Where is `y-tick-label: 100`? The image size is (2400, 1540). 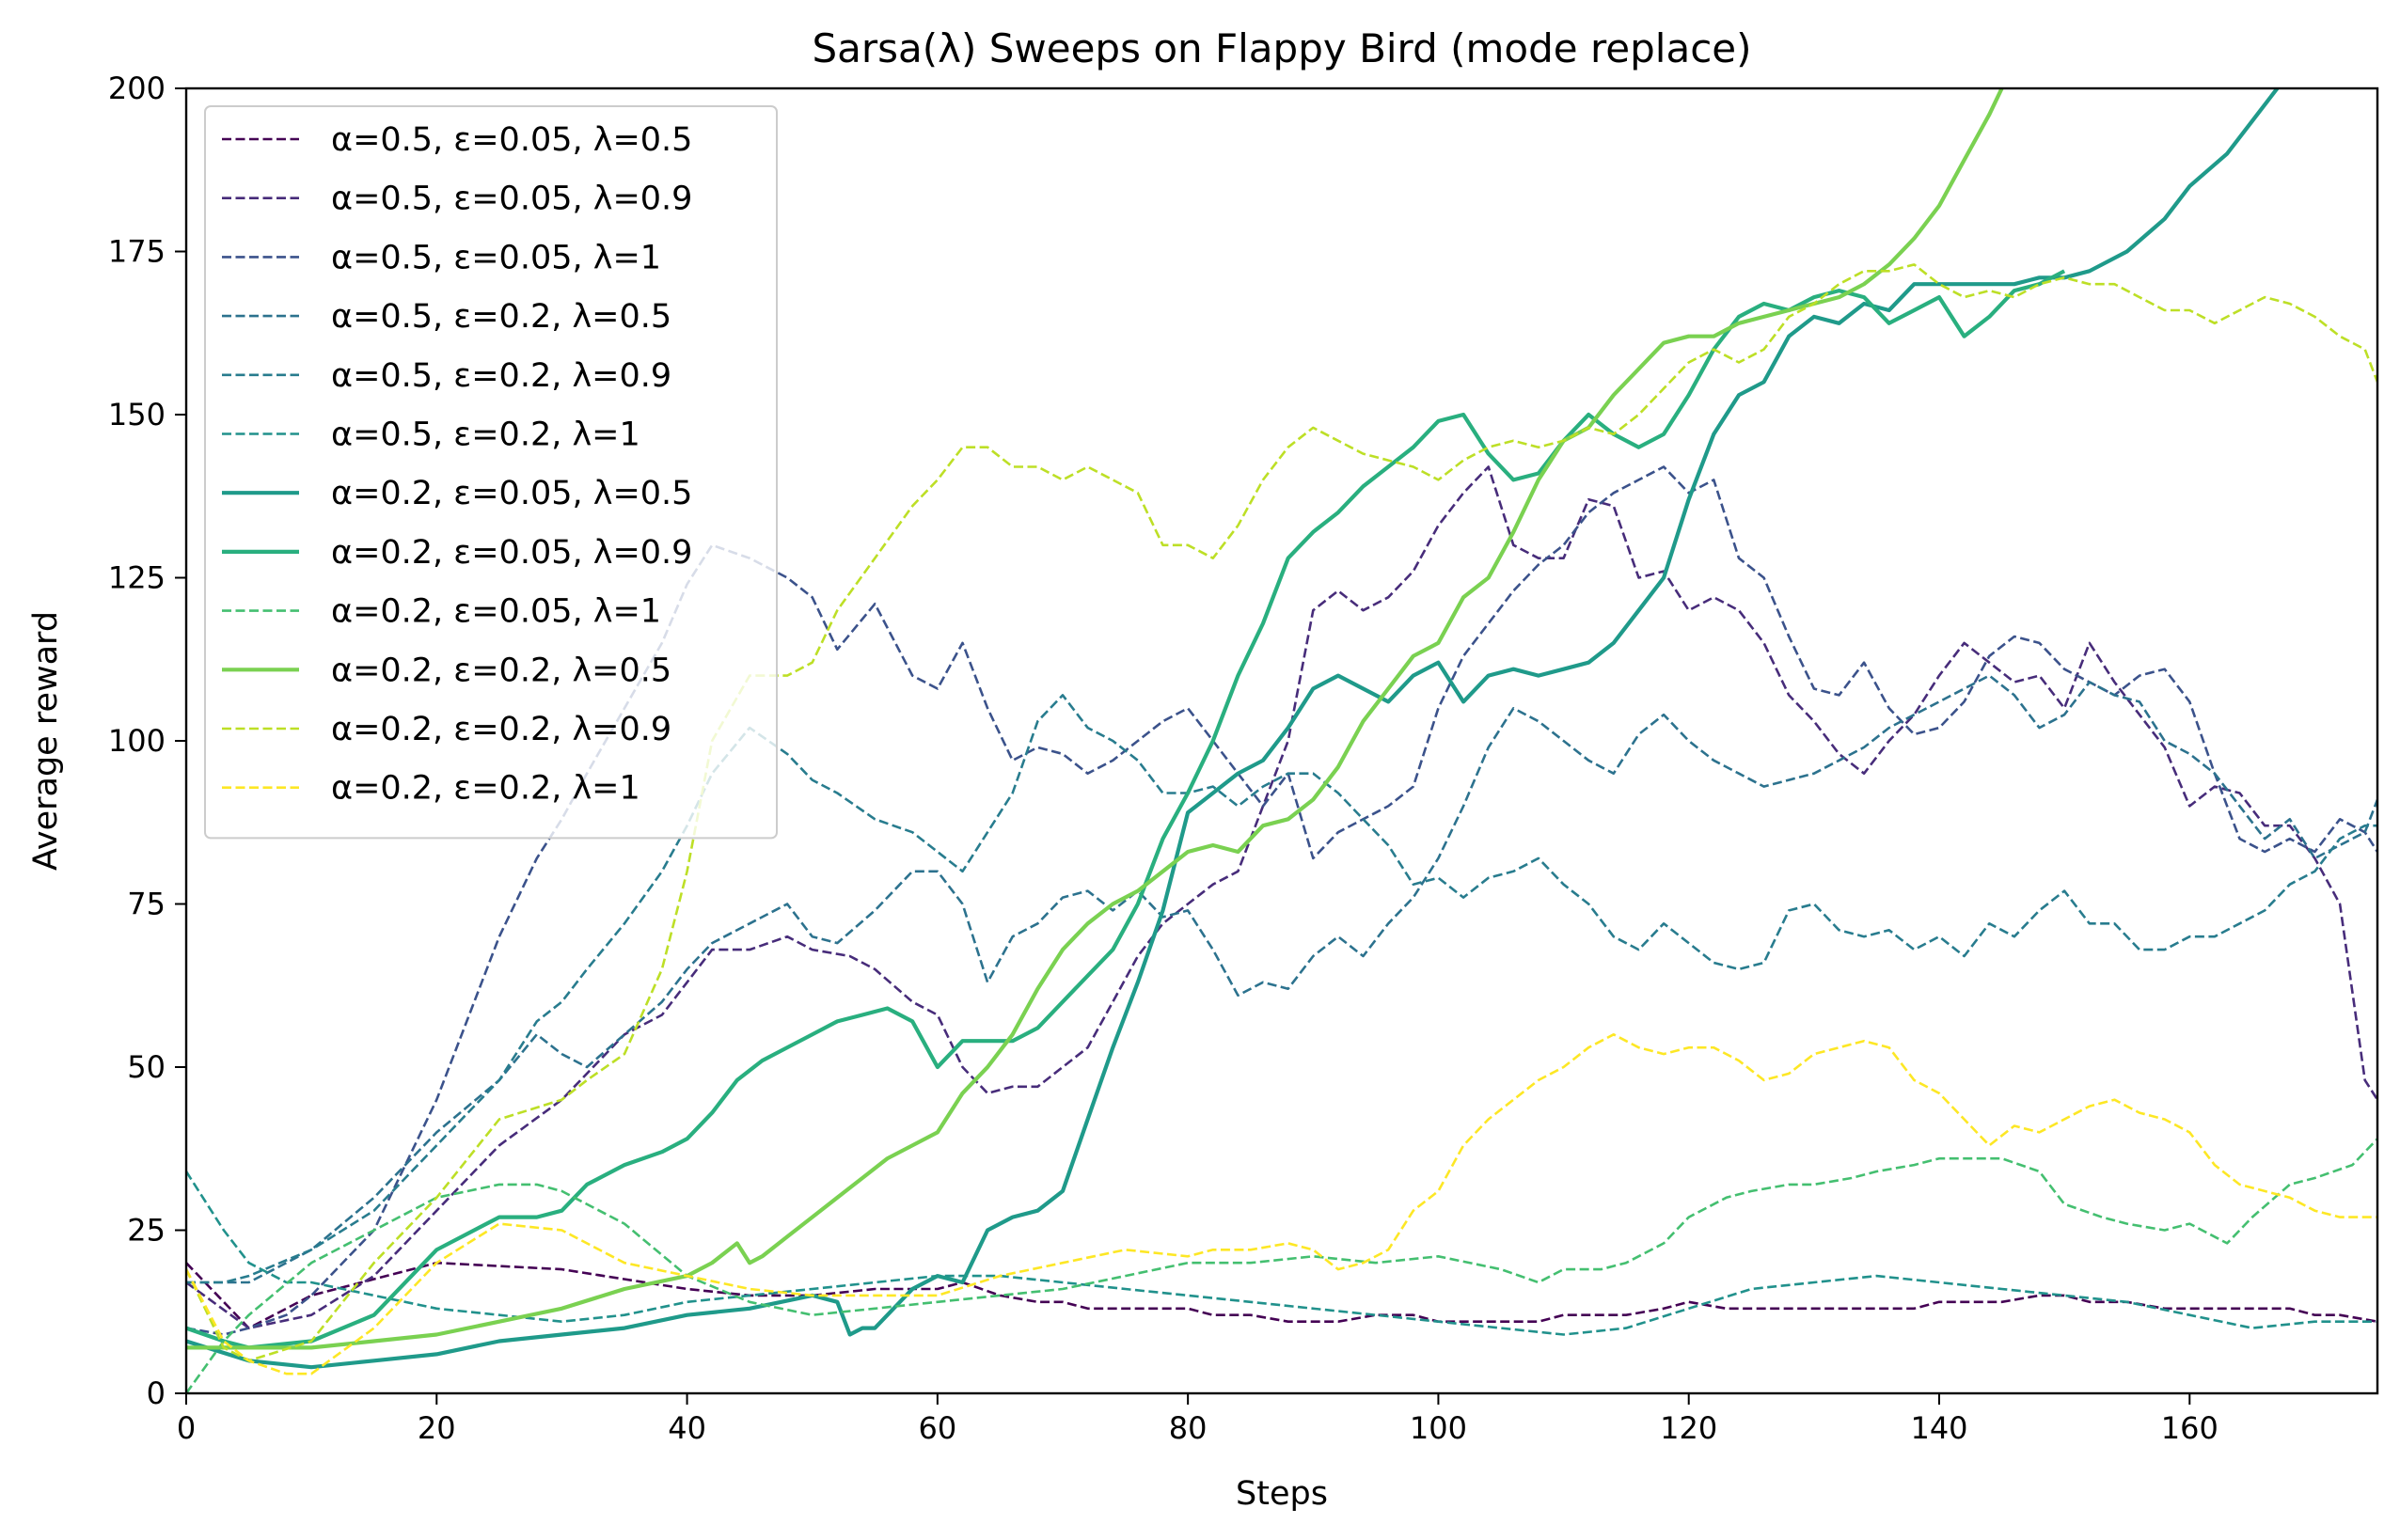 y-tick-label: 100 is located at coordinates (137, 741).